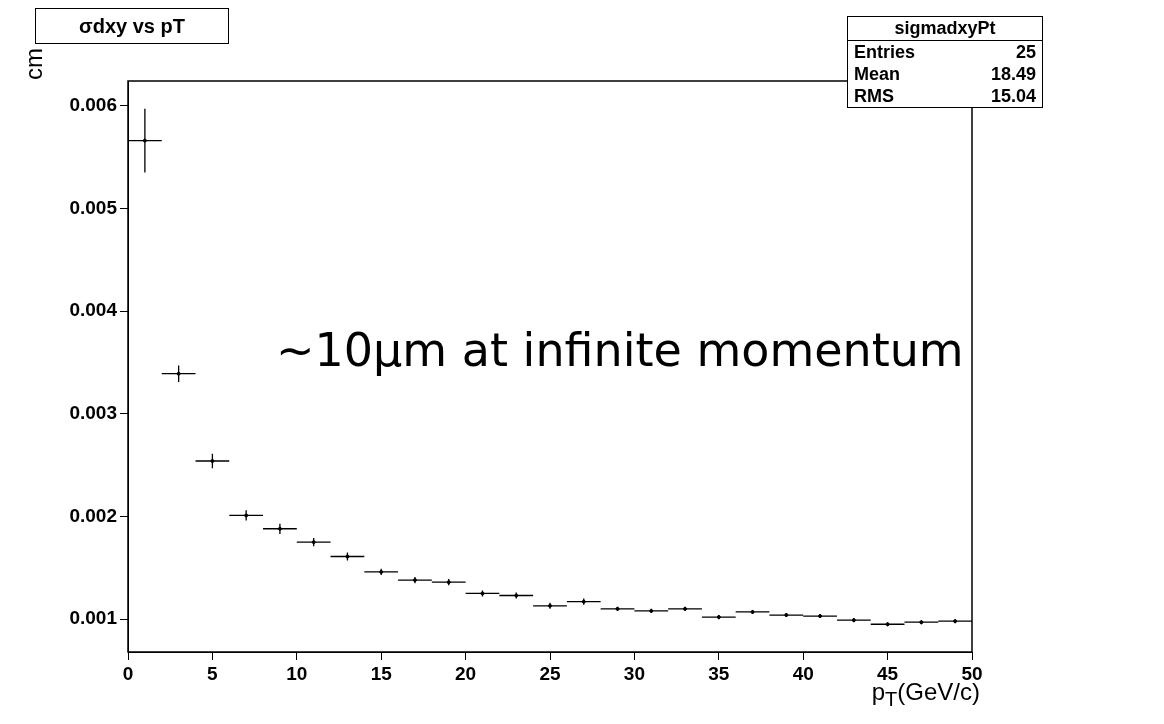 The width and height of the screenshot is (1164, 724). Describe the element at coordinates (33, 64) in the screenshot. I see `y-axis-title: cm` at that location.